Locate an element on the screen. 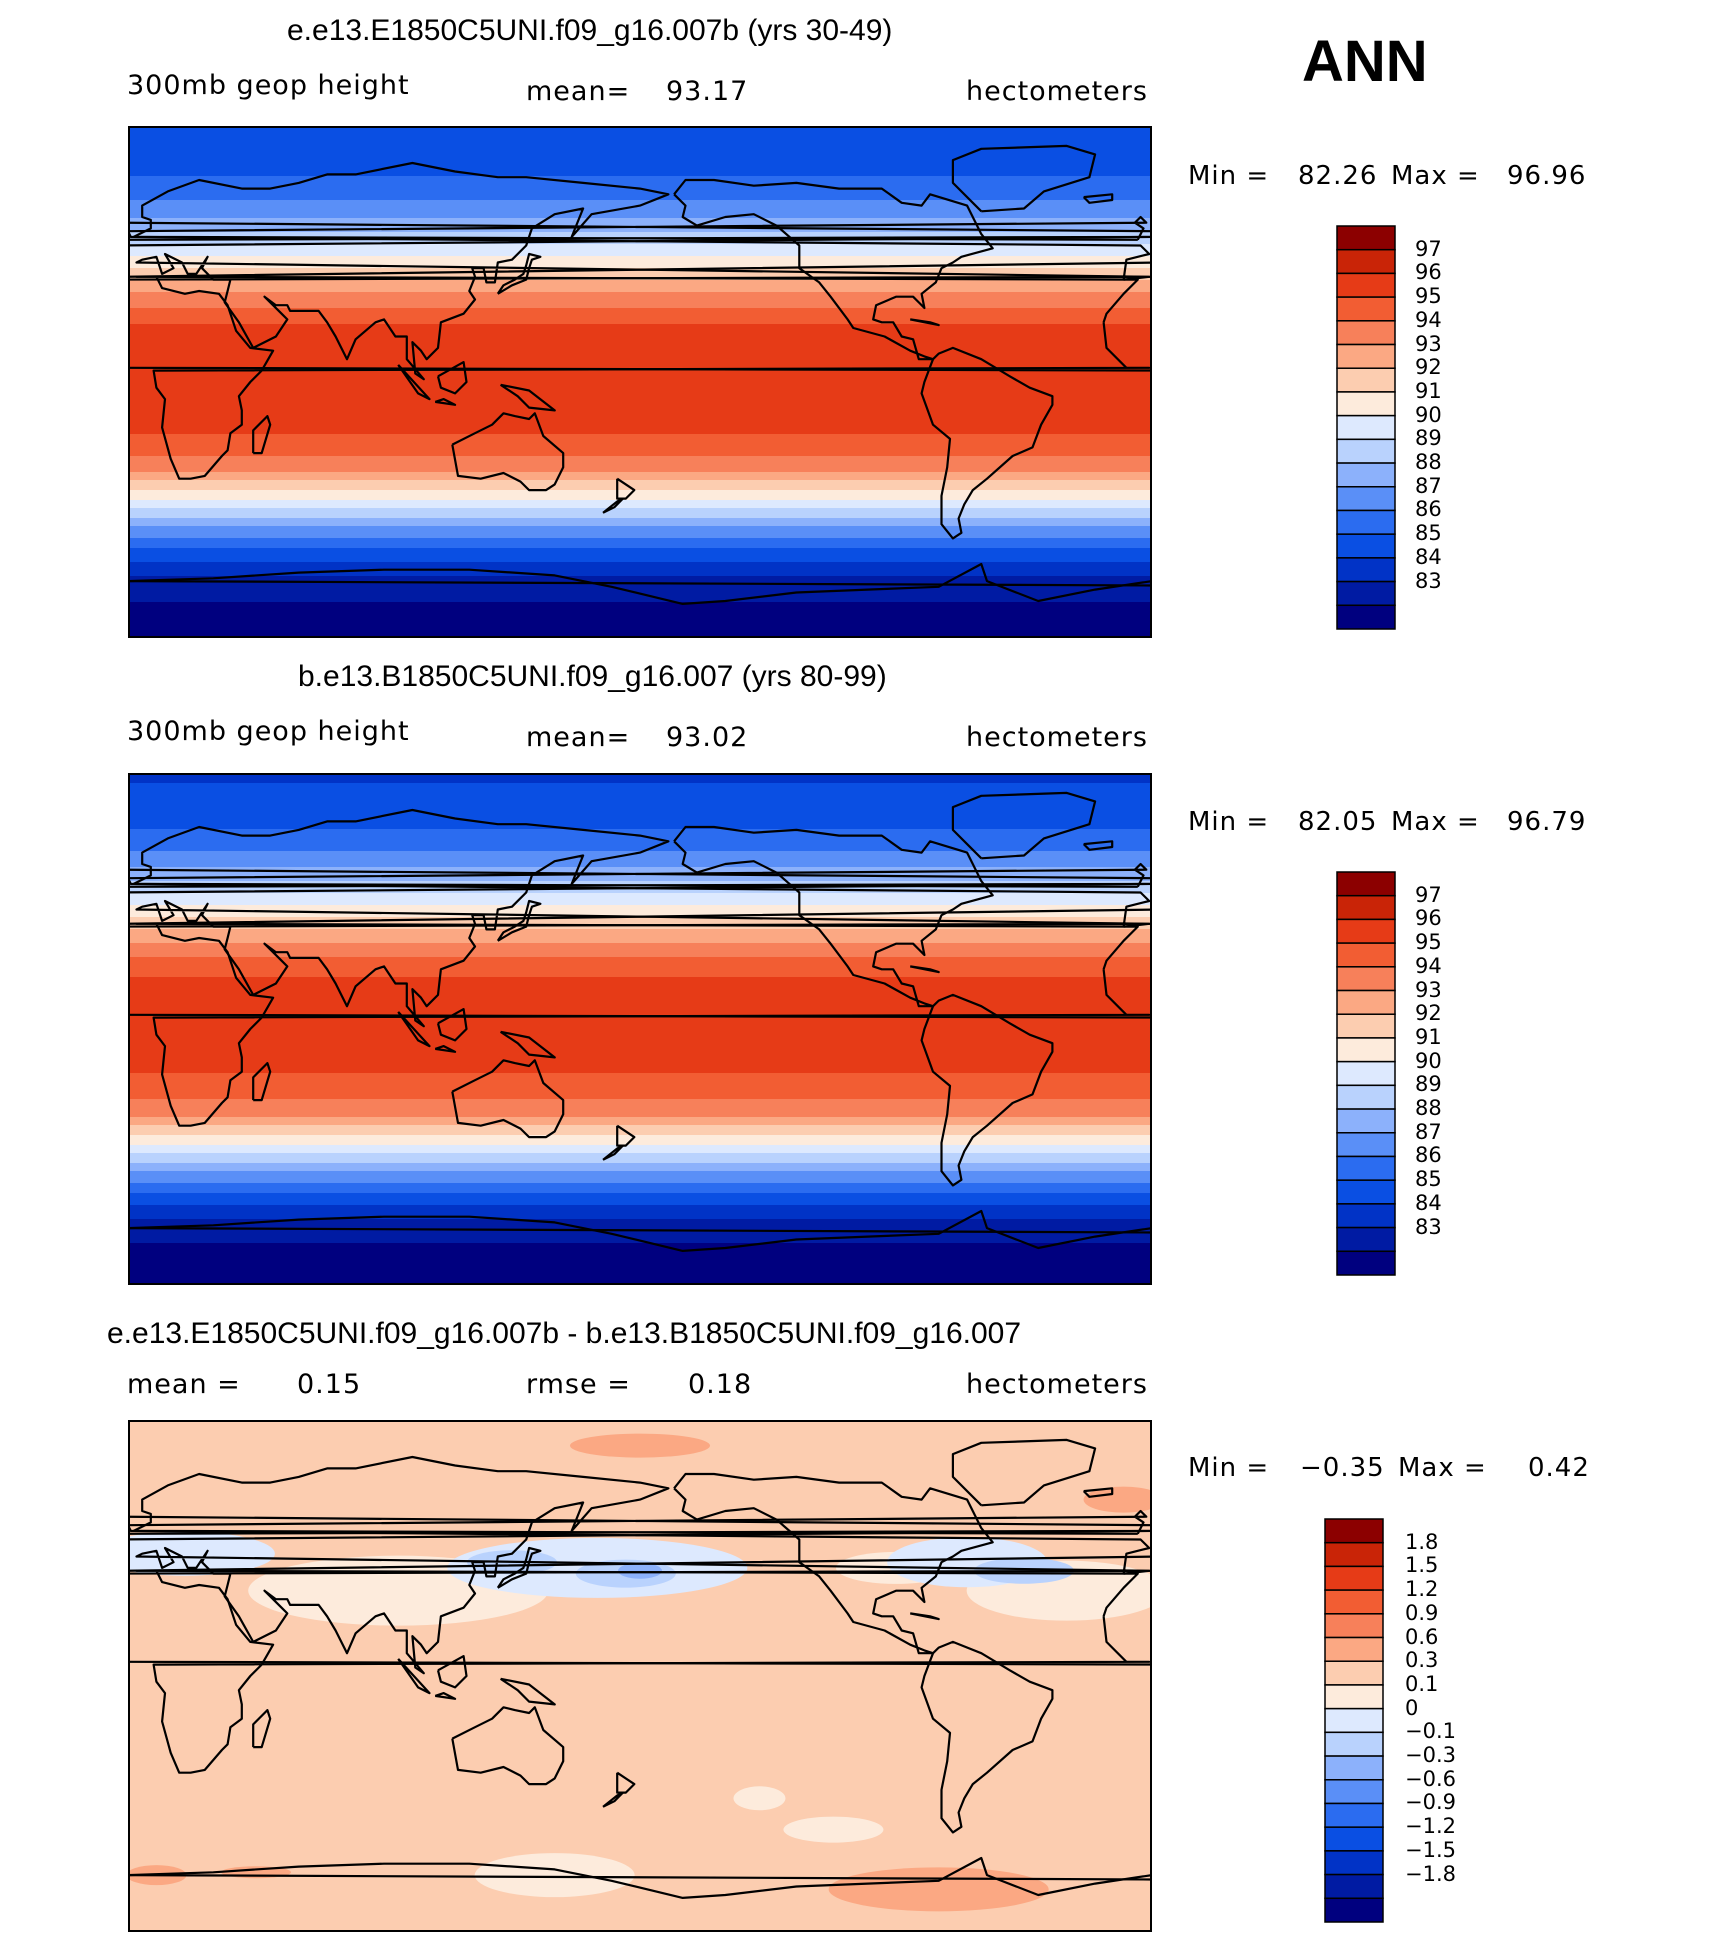  colorbar-label: −1.5 is located at coordinates (1430, 1849).